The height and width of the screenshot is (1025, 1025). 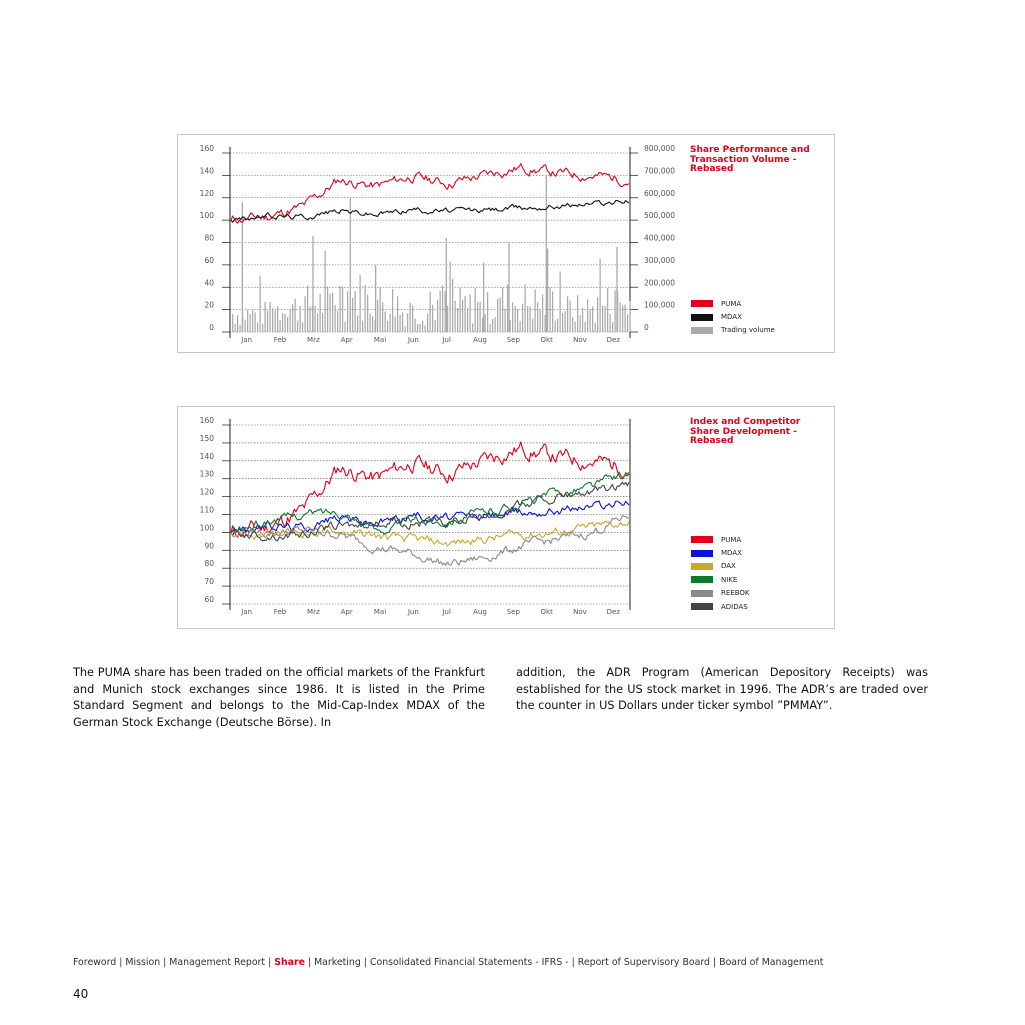 What do you see at coordinates (380, 340) in the screenshot?
I see `x-tick-label: Mai` at bounding box center [380, 340].